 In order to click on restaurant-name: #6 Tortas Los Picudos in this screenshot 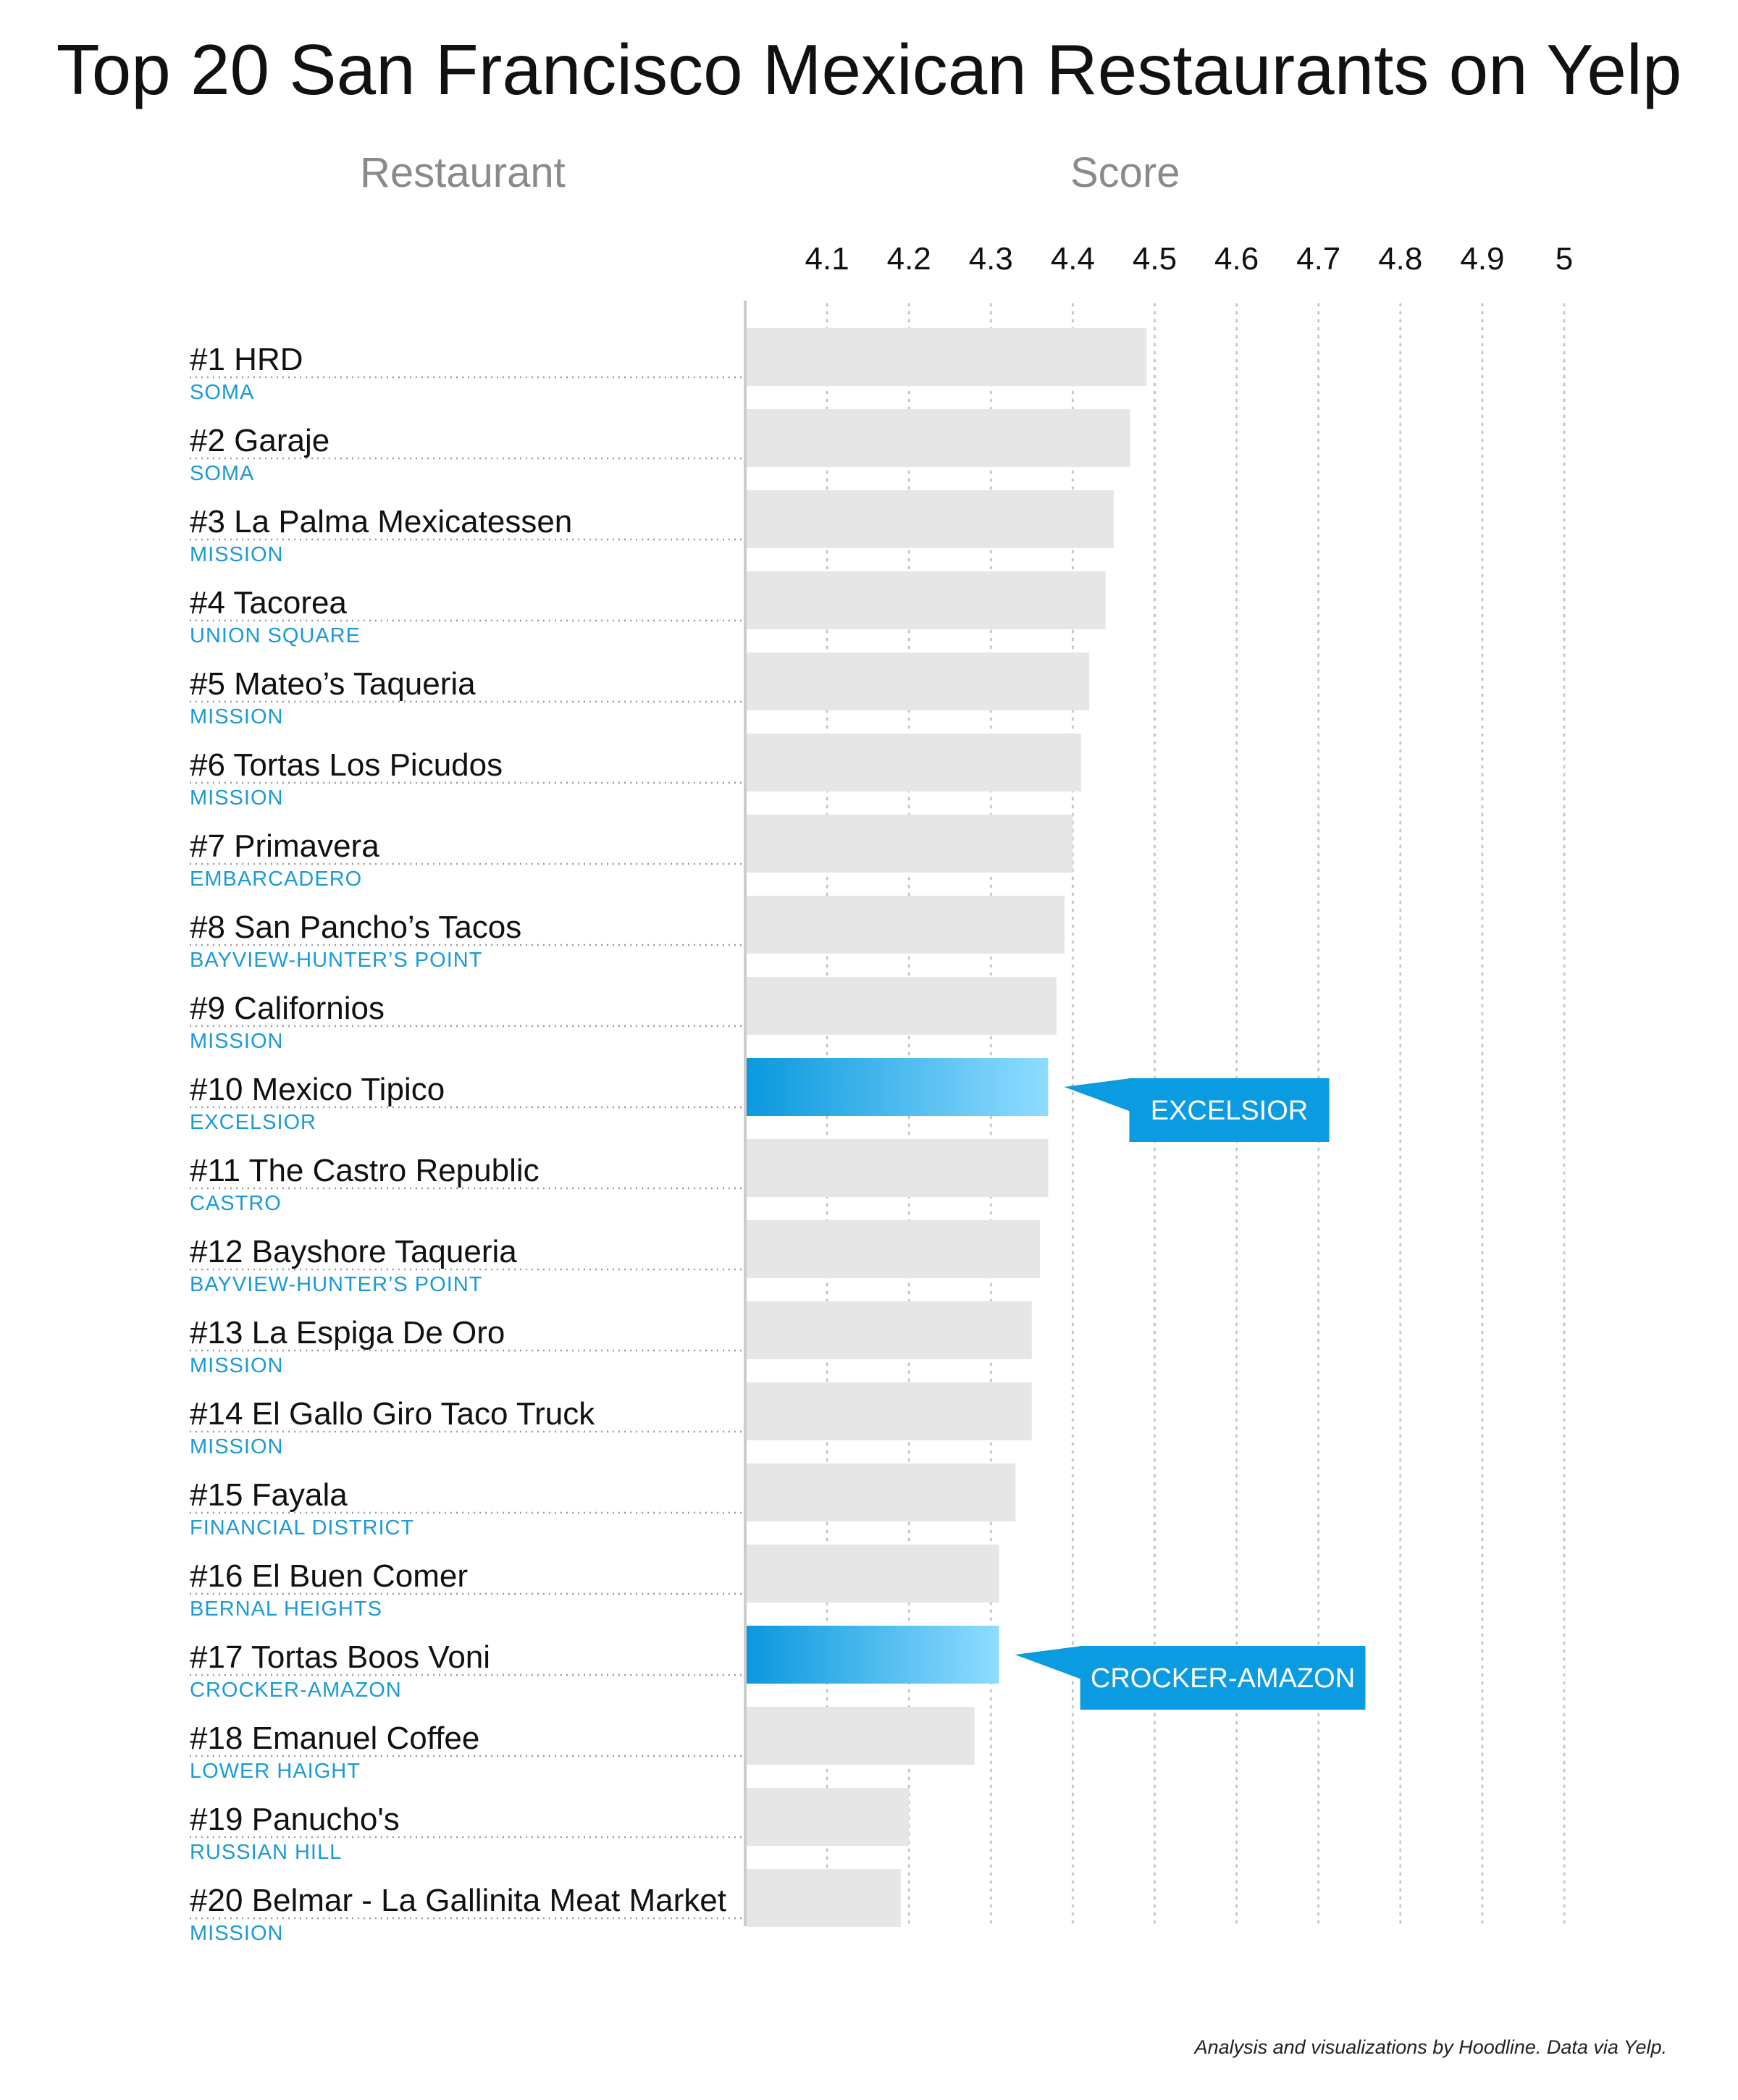, I will do `click(346, 765)`.